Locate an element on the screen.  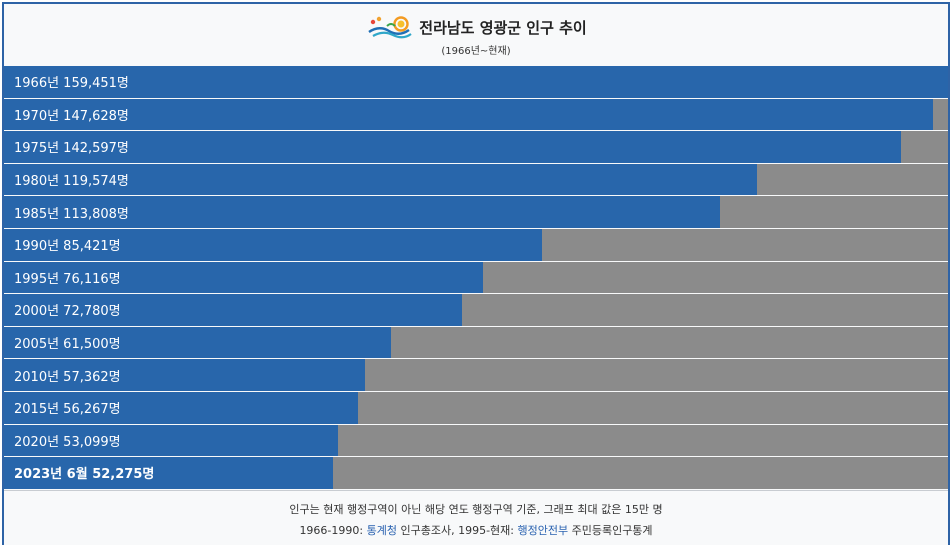
bar-label: 1995년 76,116명 is located at coordinates (67, 279).